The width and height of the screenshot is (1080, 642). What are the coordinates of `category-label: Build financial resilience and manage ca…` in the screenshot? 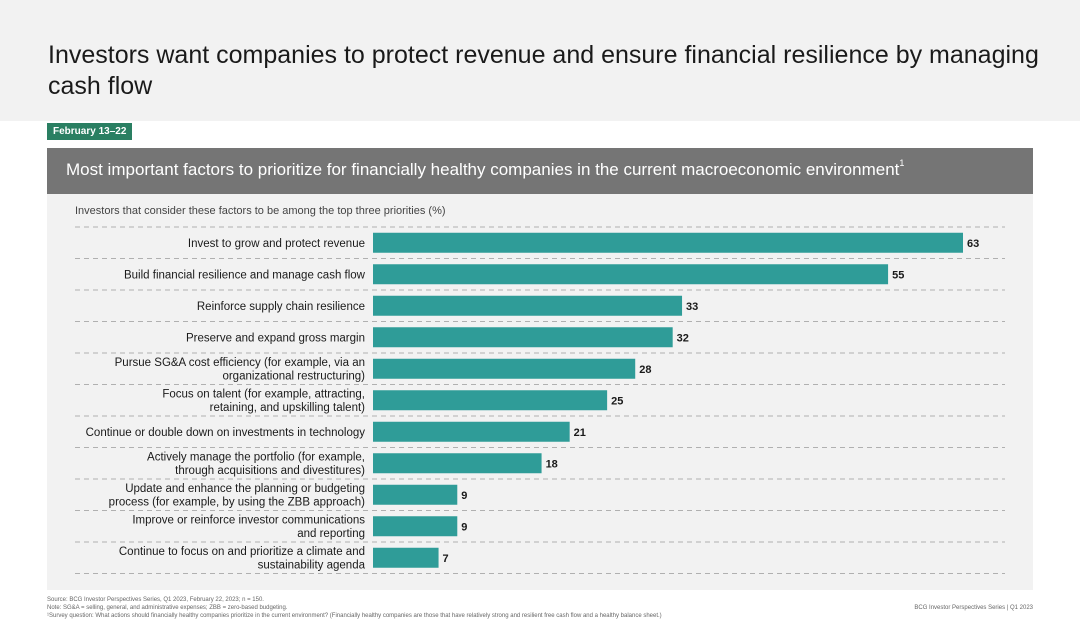 It's located at (245, 275).